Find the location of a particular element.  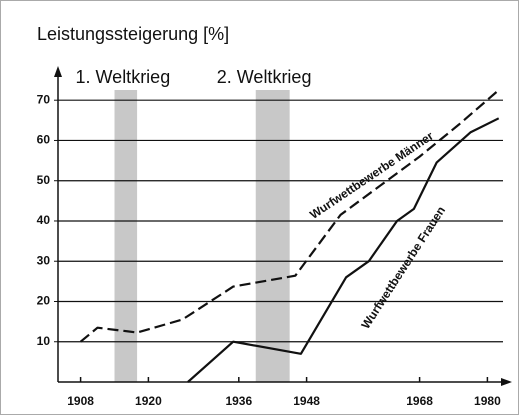

war-label: 1. Weltkrieg is located at coordinates (123, 77).